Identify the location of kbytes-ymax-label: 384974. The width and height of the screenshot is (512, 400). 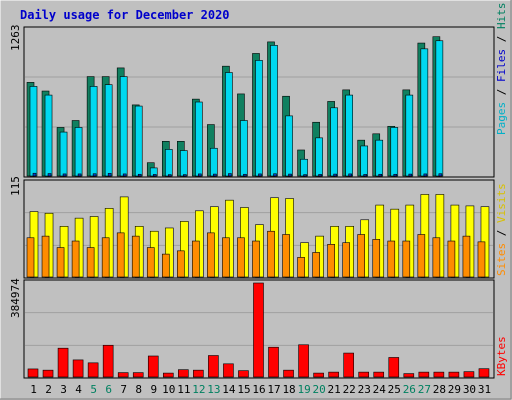
(15, 298).